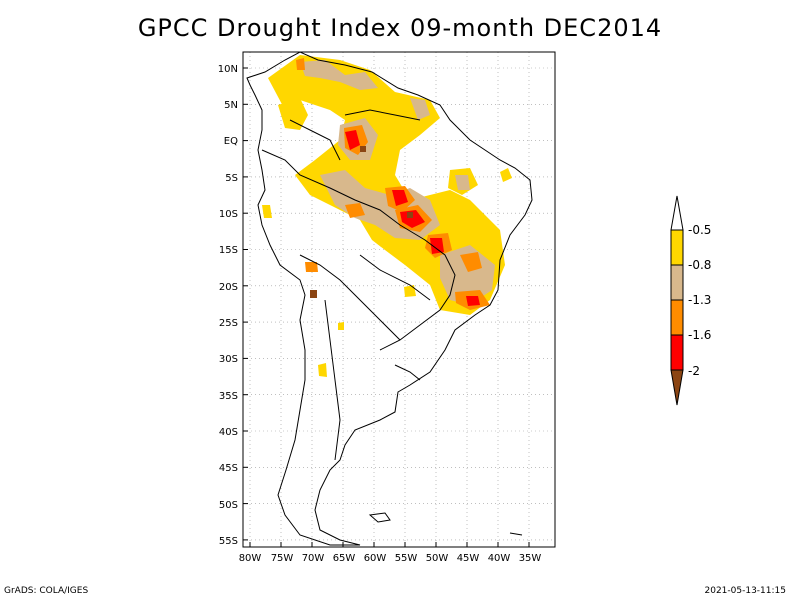  What do you see at coordinates (363, 149) in the screenshot?
I see `drought-brown-amazon` at bounding box center [363, 149].